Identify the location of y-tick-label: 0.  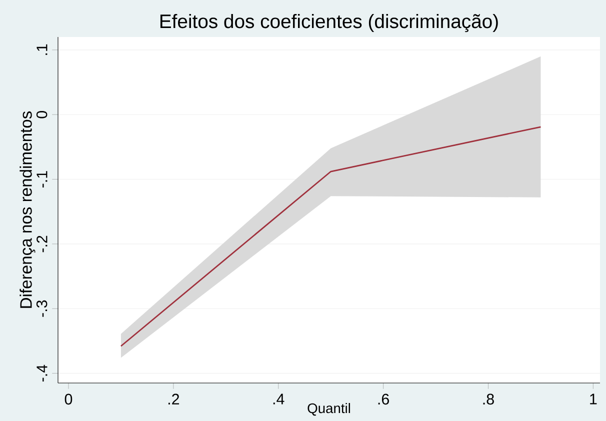
(42, 114).